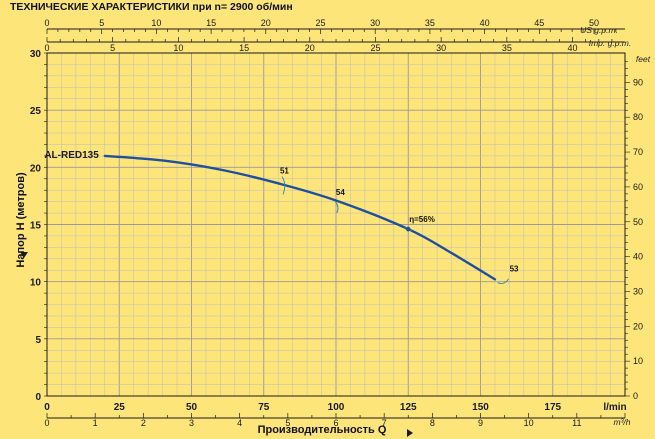 The height and width of the screenshot is (439, 655). I want to click on efficiency-label: 53, so click(514, 269).